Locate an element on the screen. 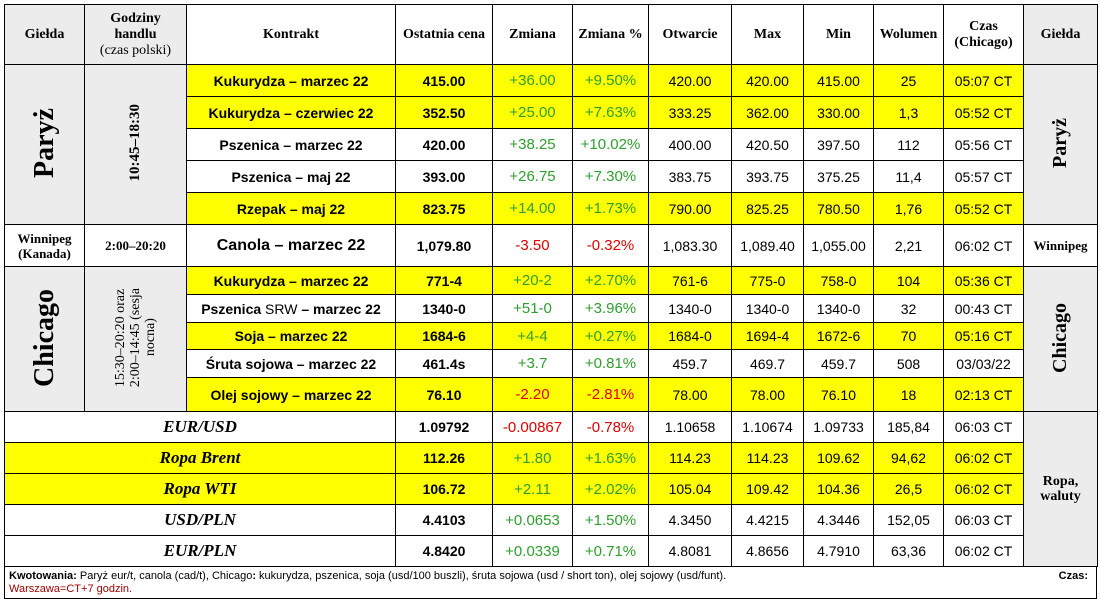  header-max: Max is located at coordinates (767, 34).